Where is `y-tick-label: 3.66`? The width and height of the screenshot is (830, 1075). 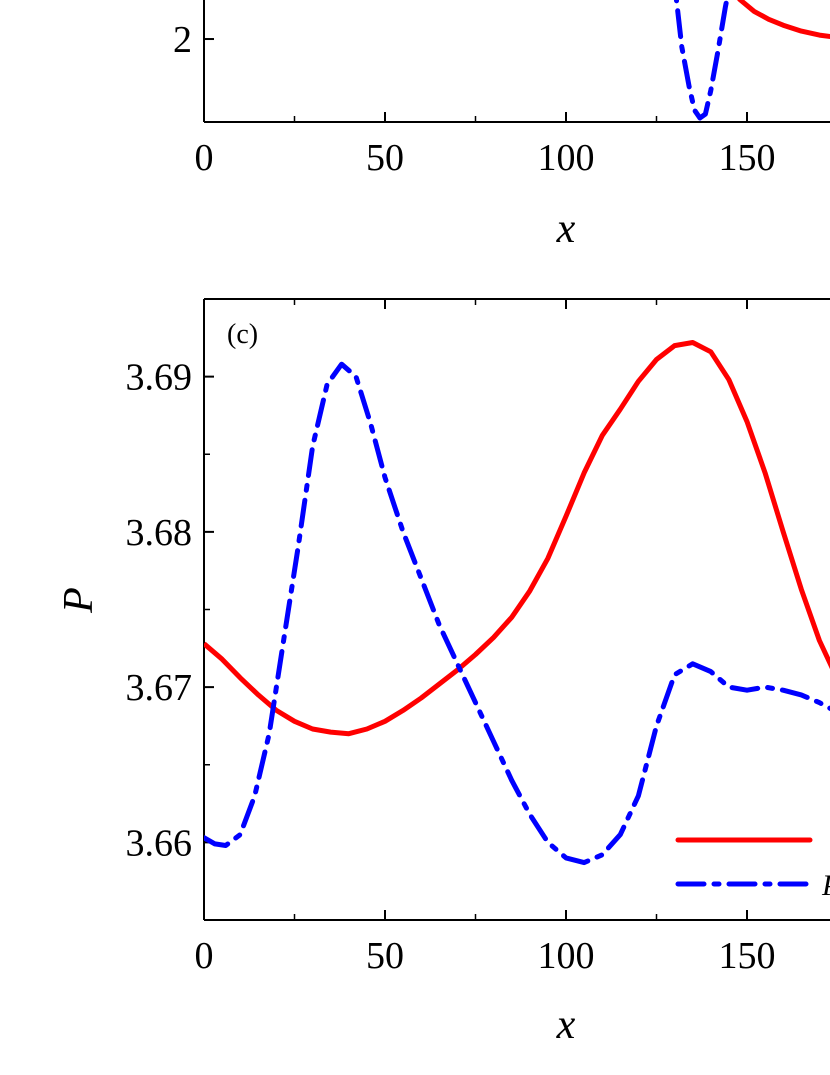 y-tick-label: 3.66 is located at coordinates (159, 843).